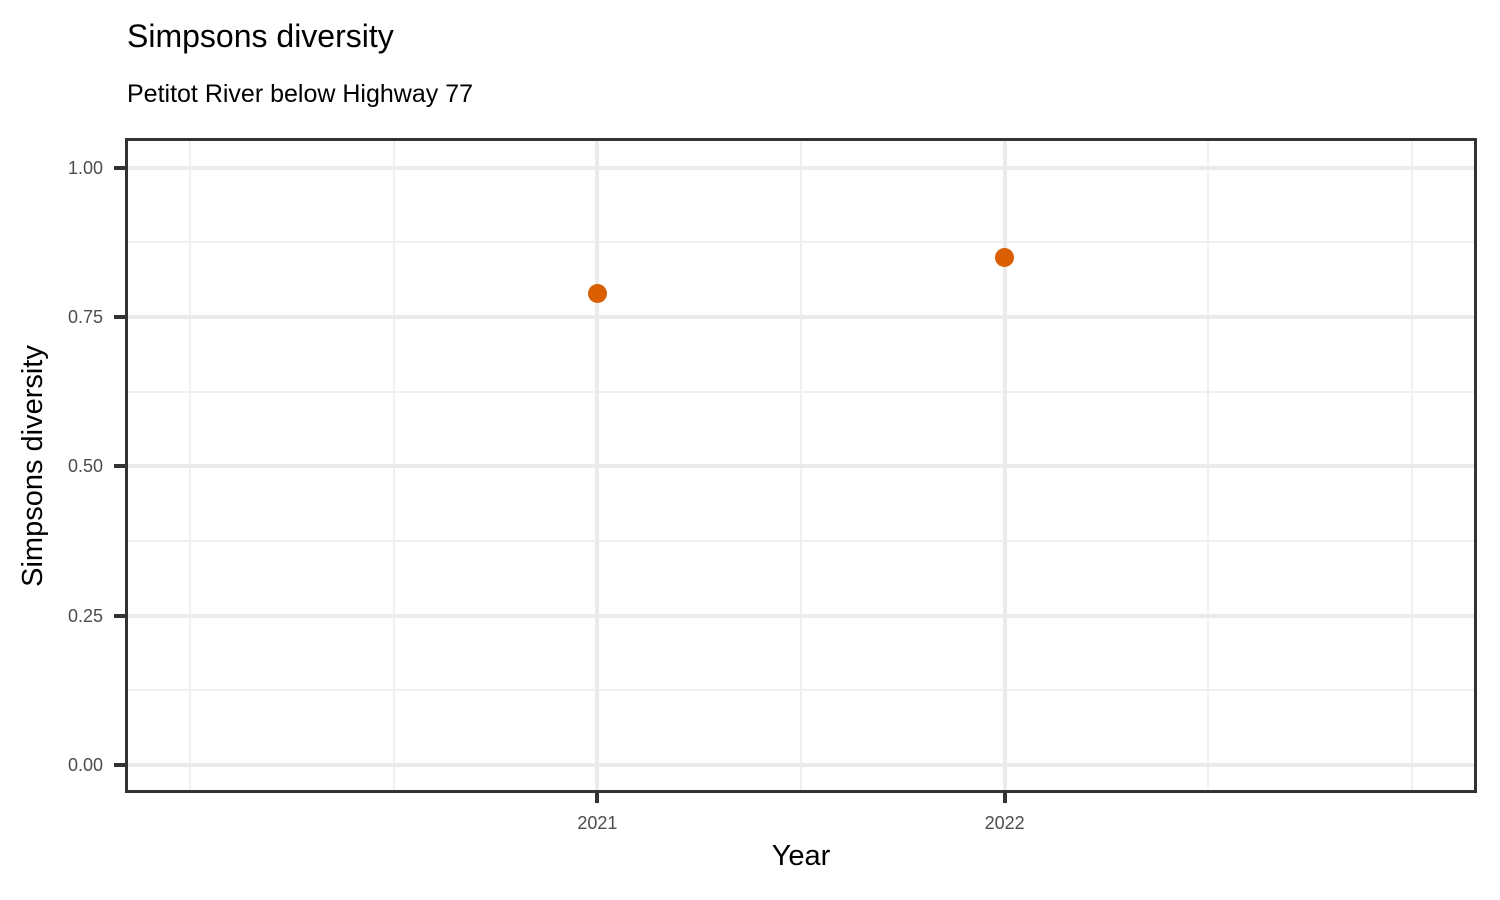  I want to click on chart-title: Simpsons diversity, so click(260, 36).